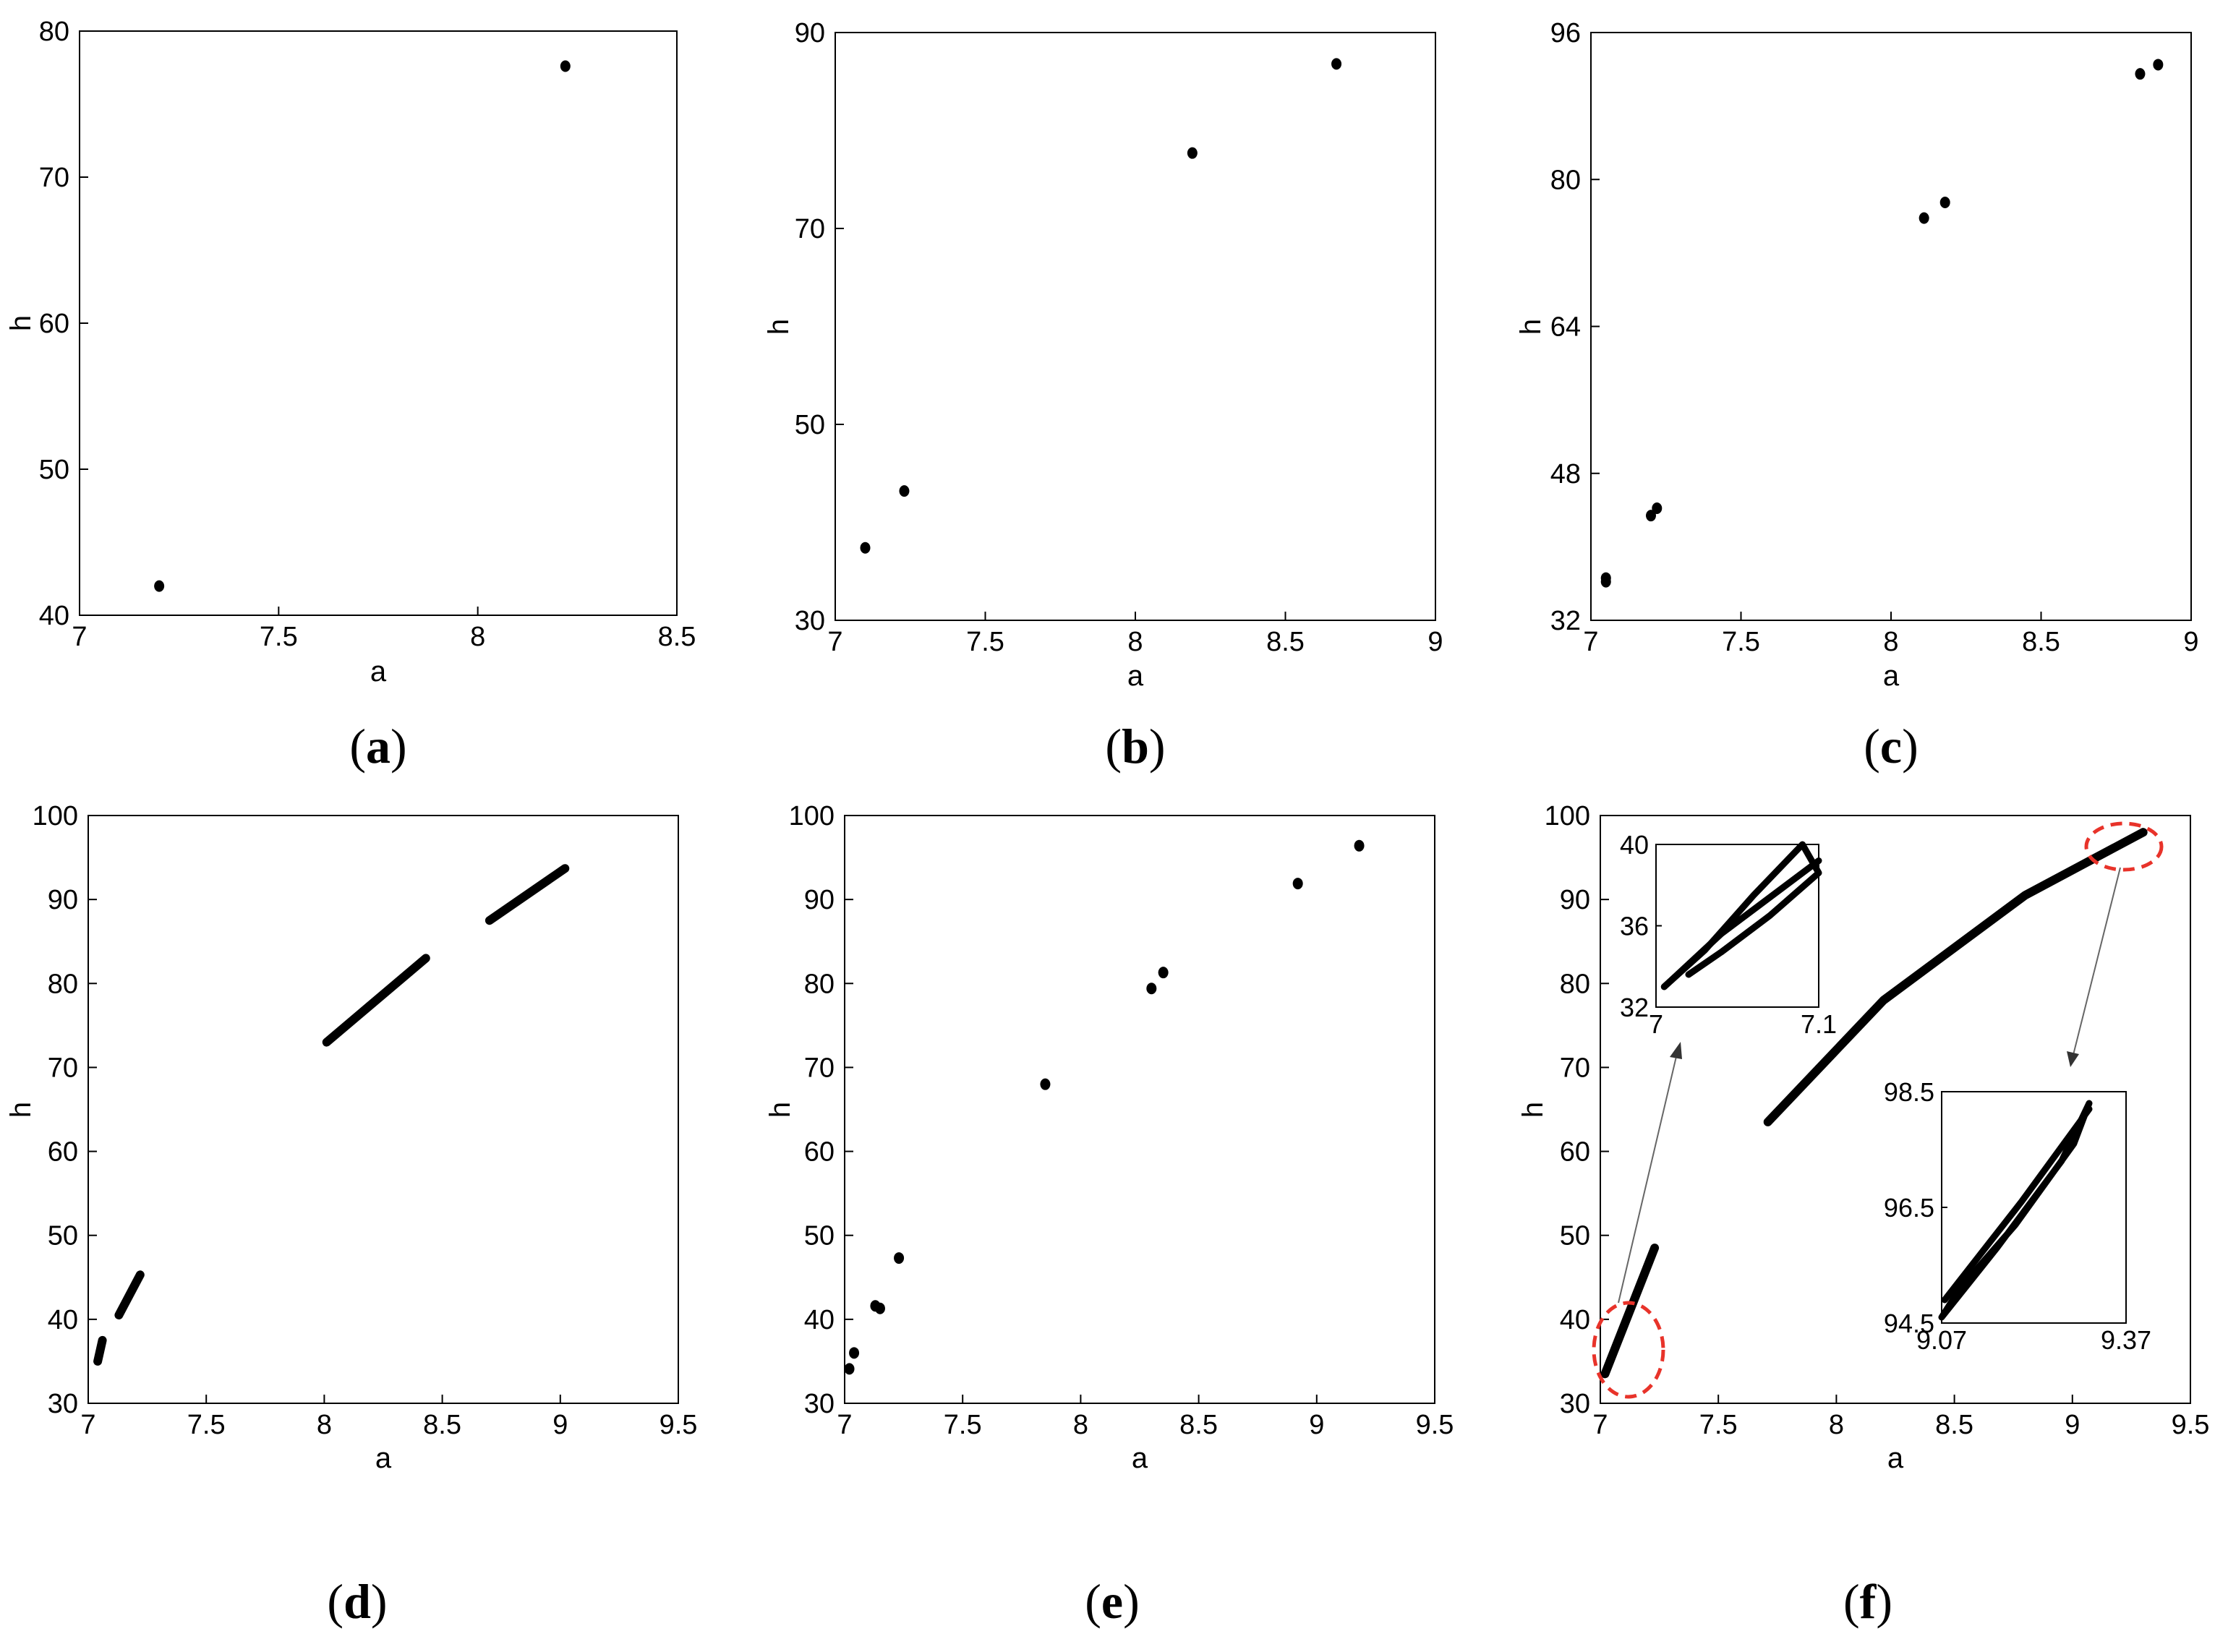 The width and height of the screenshot is (2215, 1652). What do you see at coordinates (1891, 747) in the screenshot?
I see `panel-caption: (c)` at bounding box center [1891, 747].